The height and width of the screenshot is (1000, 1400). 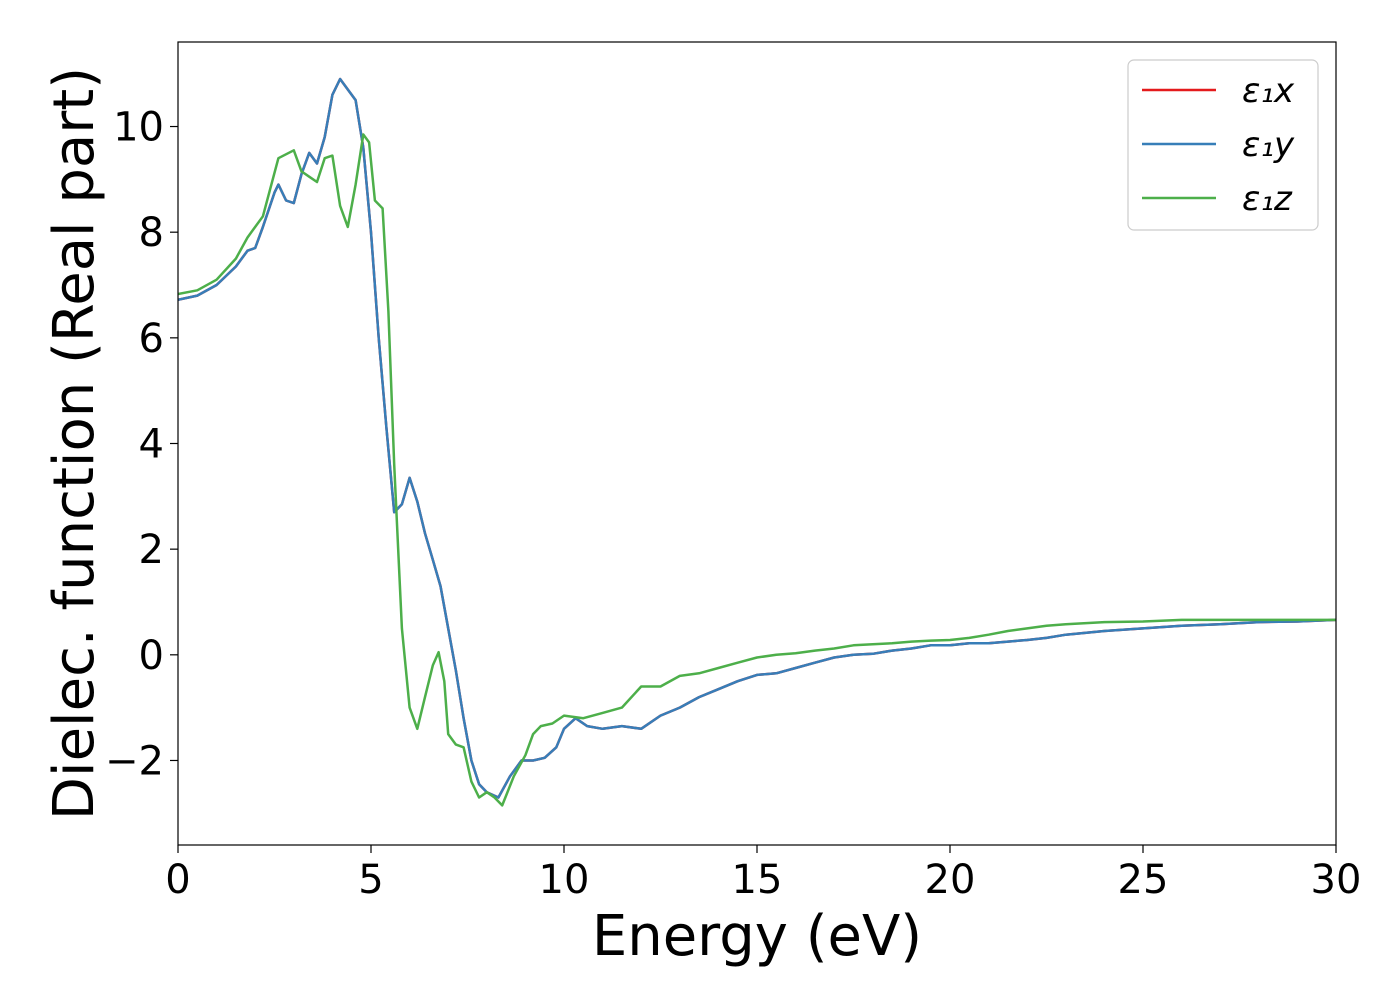 What do you see at coordinates (564, 880) in the screenshot?
I see `x-tick-label: 10` at bounding box center [564, 880].